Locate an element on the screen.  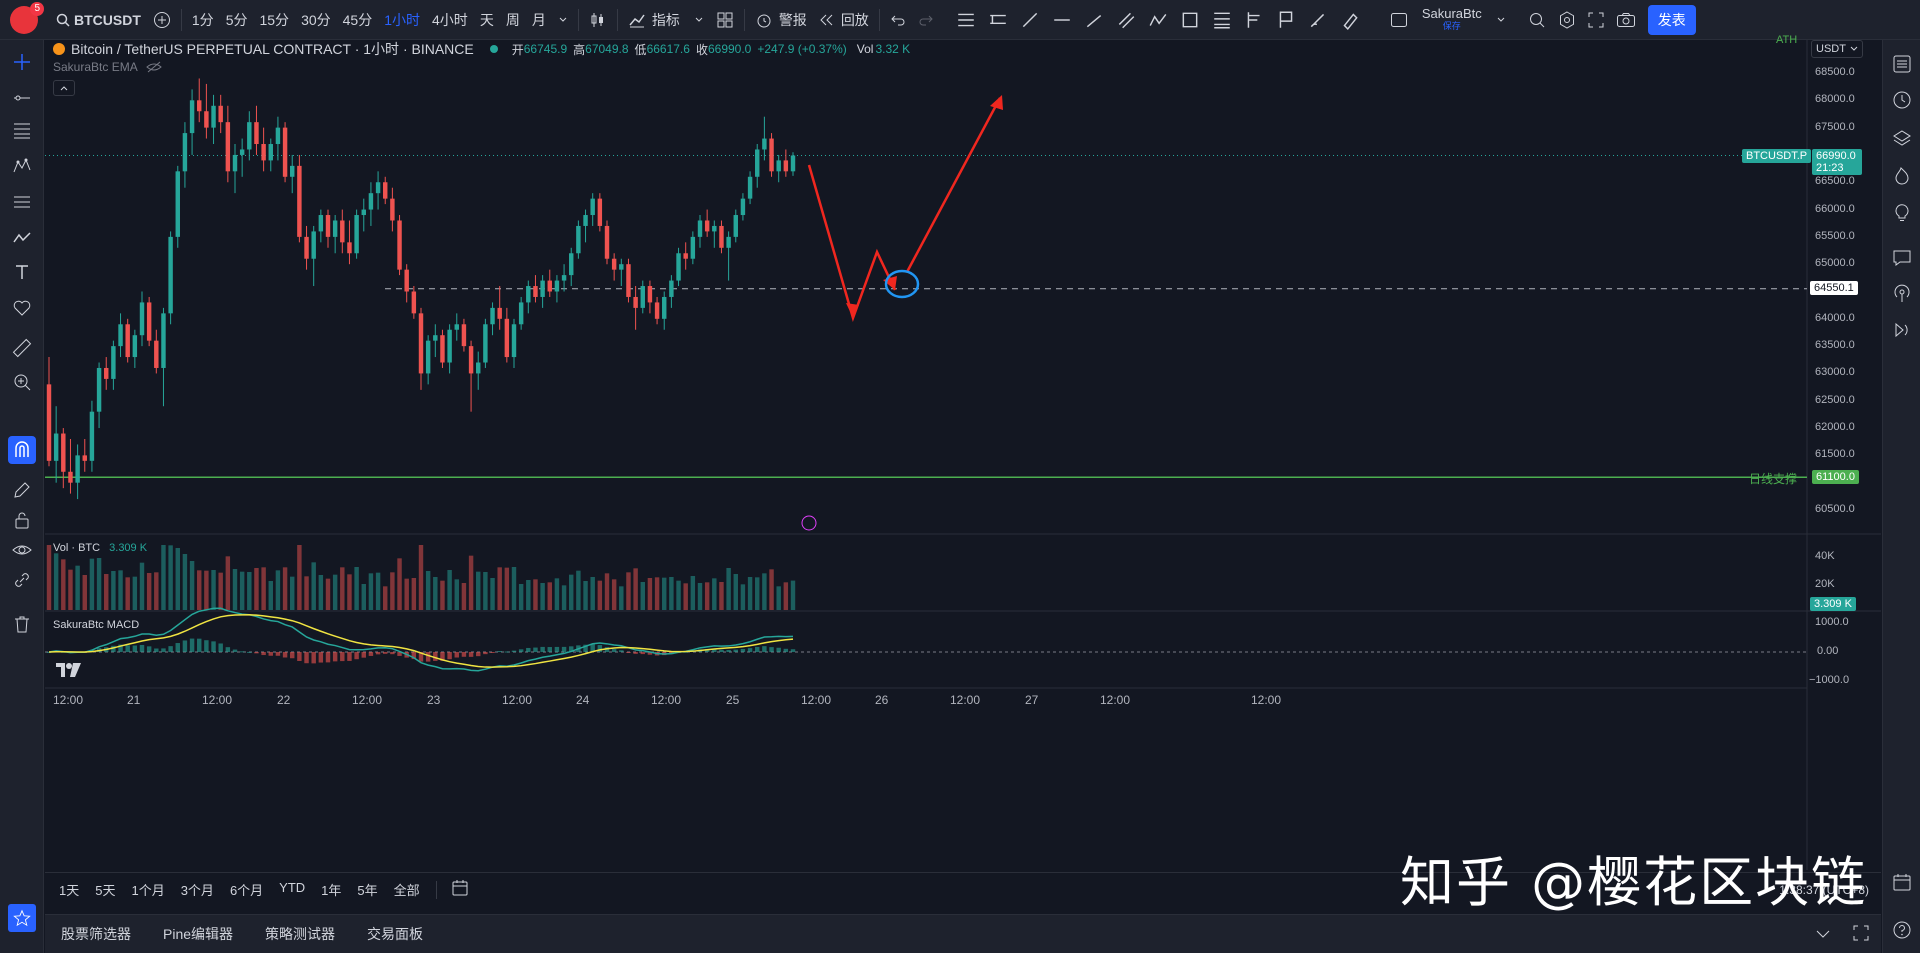
publish-button: 发表 is located at coordinates (1671, 19).